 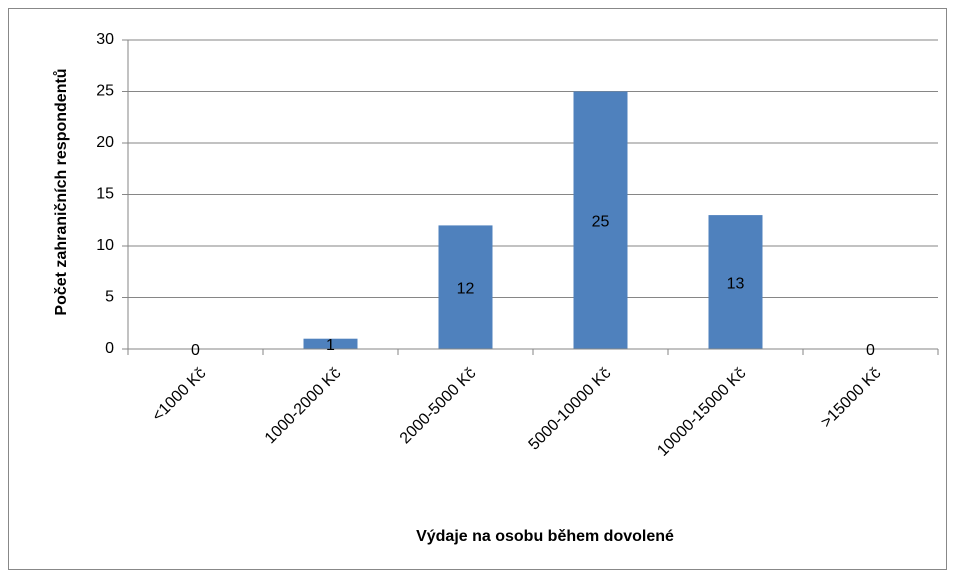 I want to click on x-axis-title: Výdaje na osobu během dovolené, so click(x=545, y=536).